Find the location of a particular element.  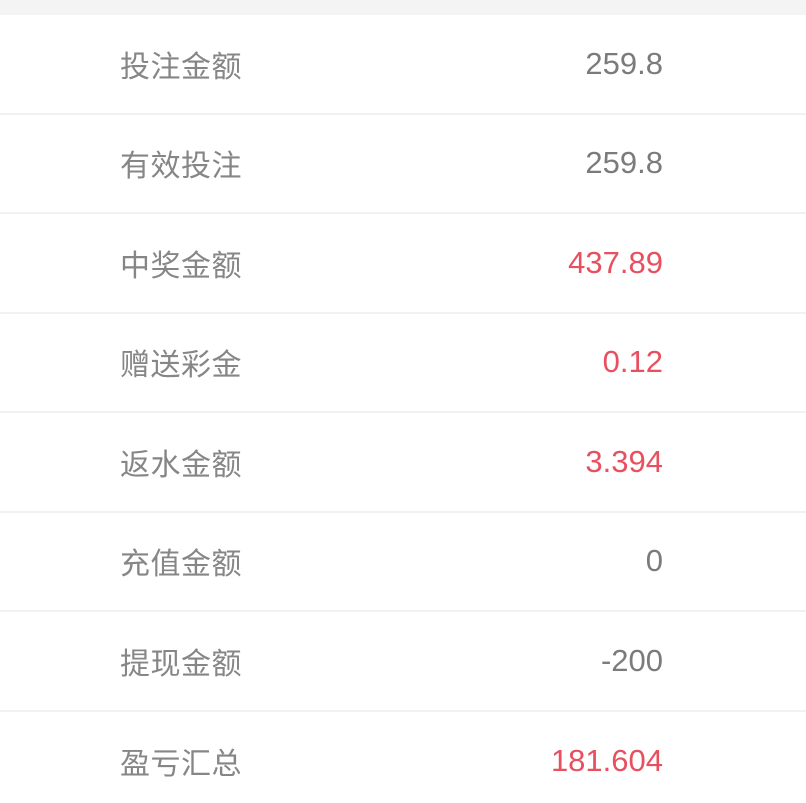

stat-label: 中奖金额 is located at coordinates (181, 266).